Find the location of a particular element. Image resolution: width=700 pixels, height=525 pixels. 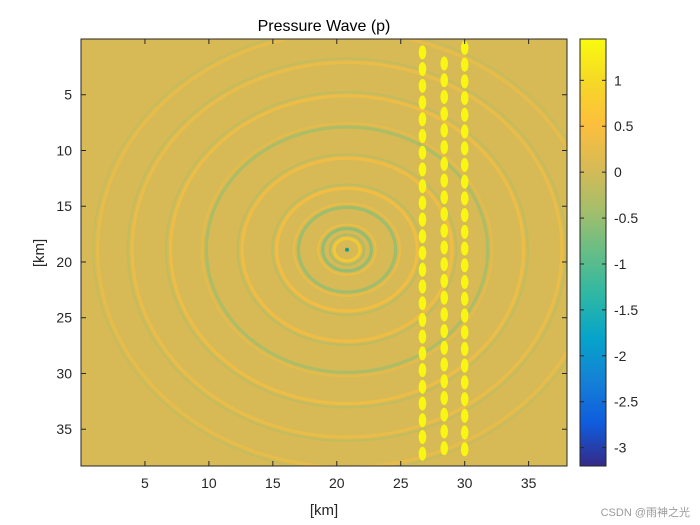

y-tick-label: 20 is located at coordinates (64, 262).